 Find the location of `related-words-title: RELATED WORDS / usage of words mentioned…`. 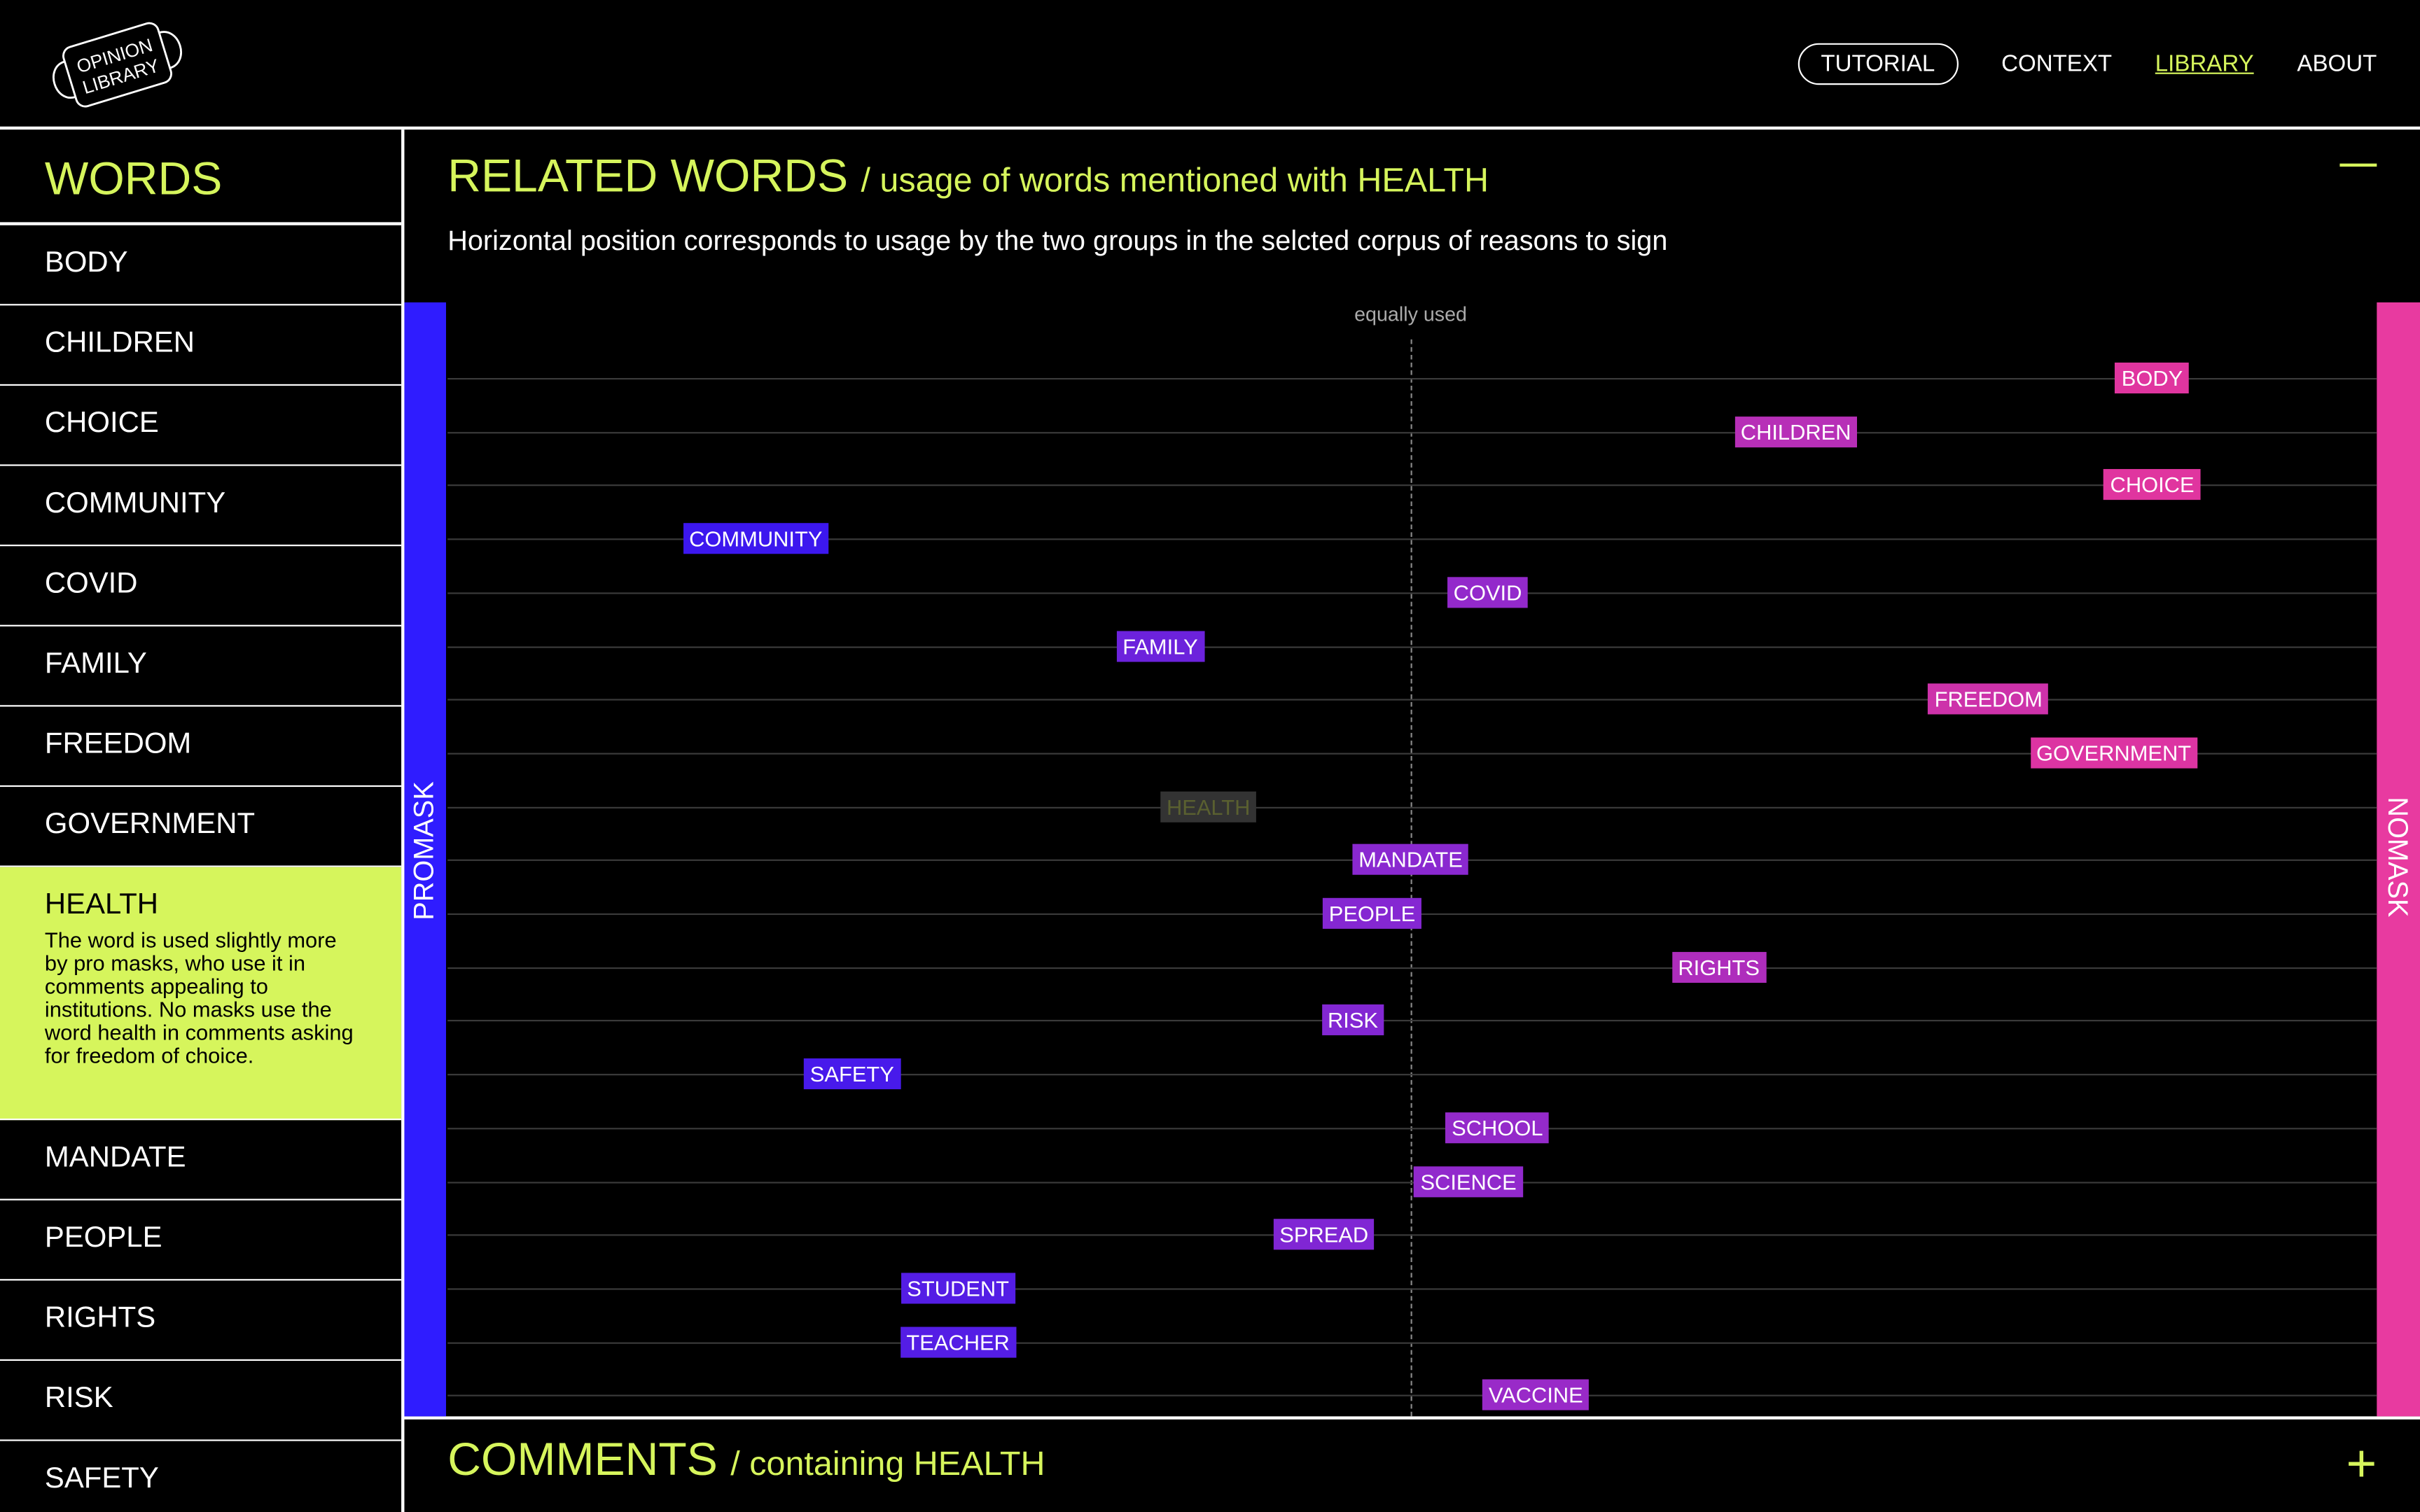

related-words-title: RELATED WORDS / usage of words mentioned… is located at coordinates (968, 177).